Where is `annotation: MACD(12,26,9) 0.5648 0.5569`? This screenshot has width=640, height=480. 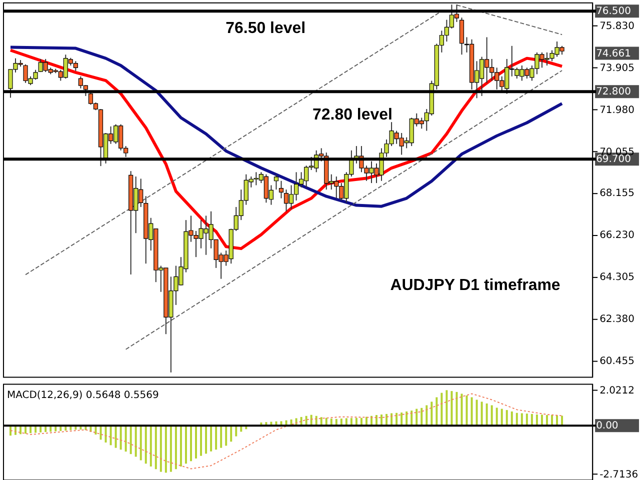 annotation: MACD(12,26,9) 0.5648 0.5569 is located at coordinates (82, 395).